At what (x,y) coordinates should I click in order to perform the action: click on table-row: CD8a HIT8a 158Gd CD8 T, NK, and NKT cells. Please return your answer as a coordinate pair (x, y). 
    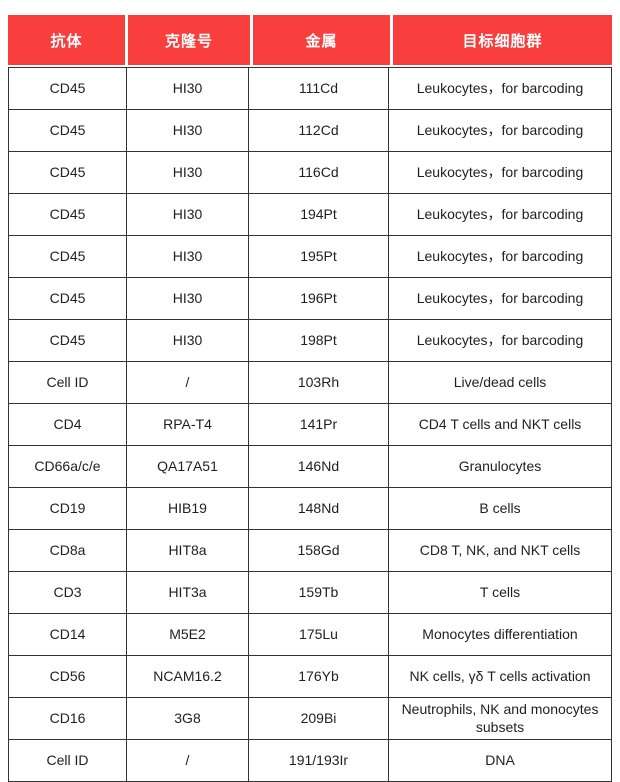
    Looking at the image, I should click on (310, 550).